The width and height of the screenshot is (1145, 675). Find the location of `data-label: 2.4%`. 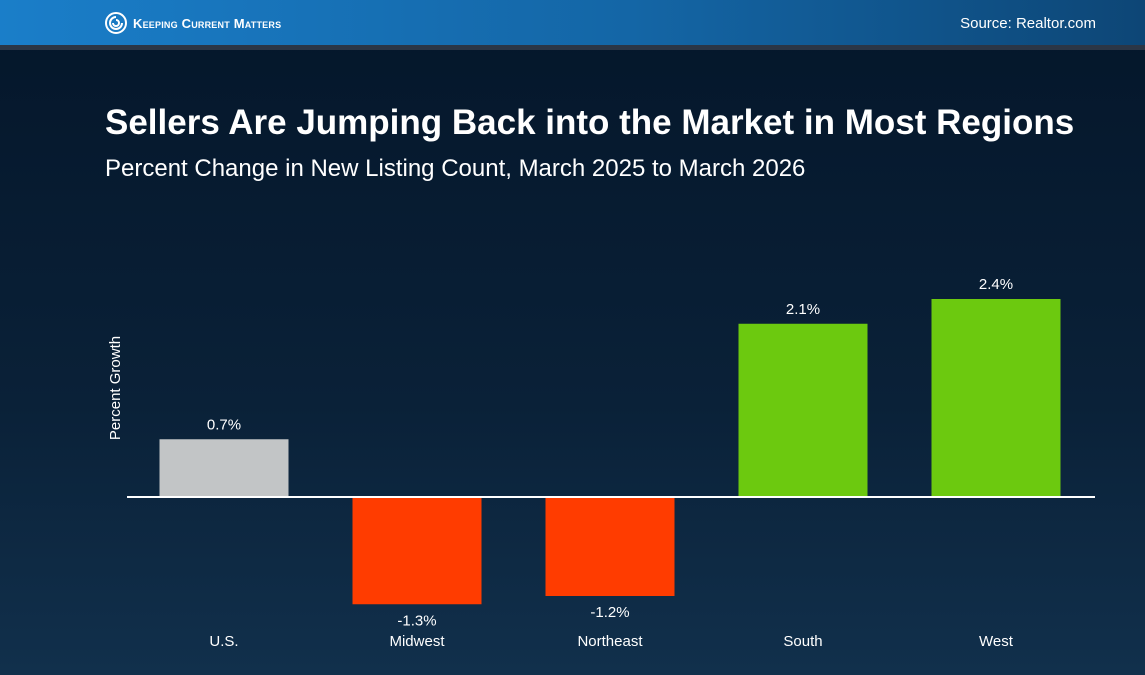

data-label: 2.4% is located at coordinates (996, 284).